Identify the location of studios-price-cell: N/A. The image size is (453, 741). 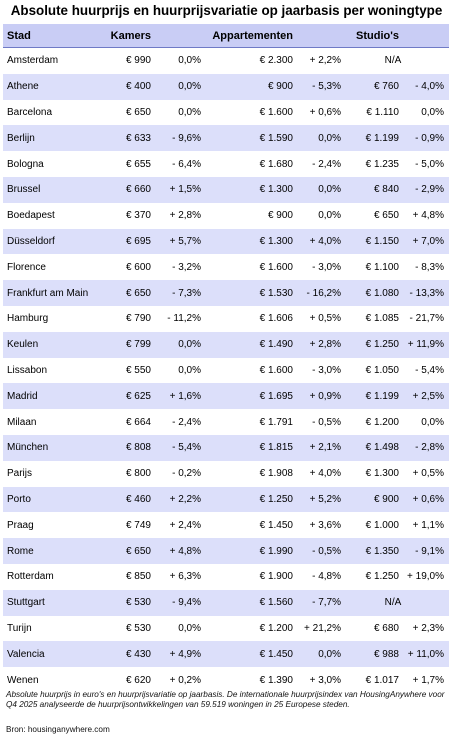
(393, 603).